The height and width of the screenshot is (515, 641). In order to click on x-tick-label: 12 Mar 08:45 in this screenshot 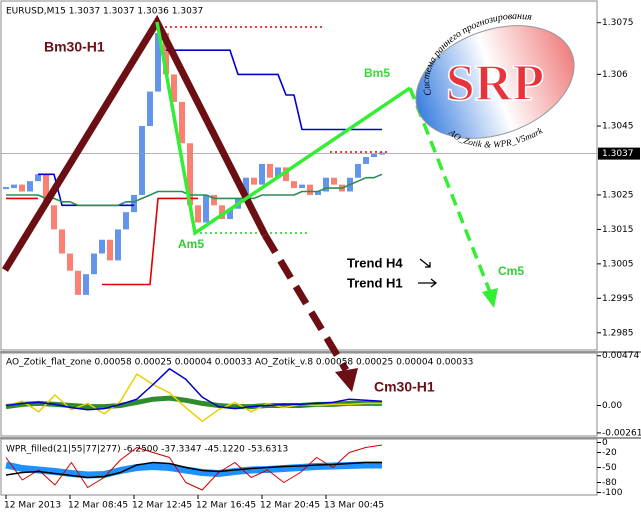, I will do `click(98, 506)`.